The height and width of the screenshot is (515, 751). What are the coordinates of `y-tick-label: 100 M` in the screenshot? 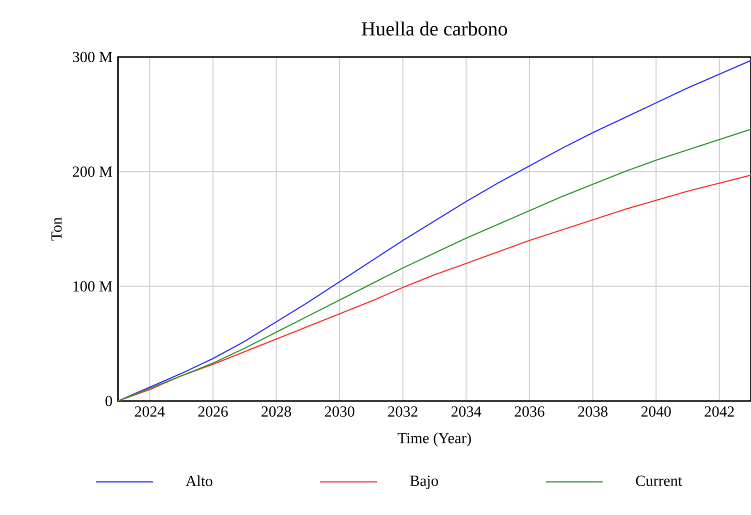 It's located at (92, 286).